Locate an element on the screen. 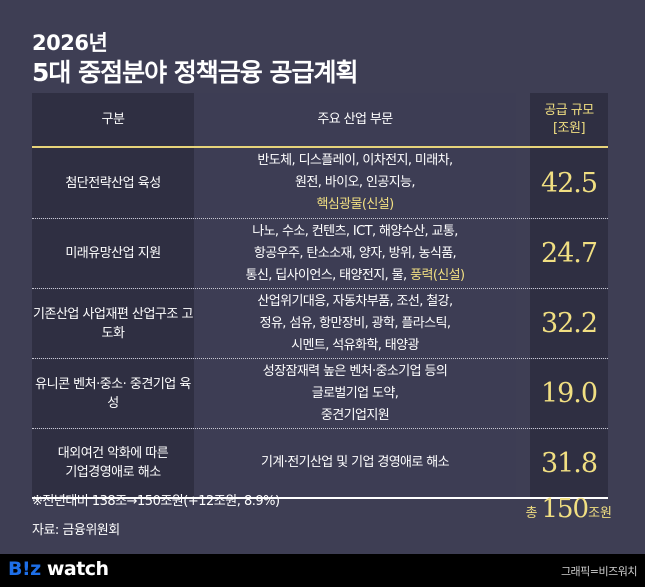  table-header: 구분 주요 산업 부문 공급 규모 [조원] is located at coordinates (320, 120).